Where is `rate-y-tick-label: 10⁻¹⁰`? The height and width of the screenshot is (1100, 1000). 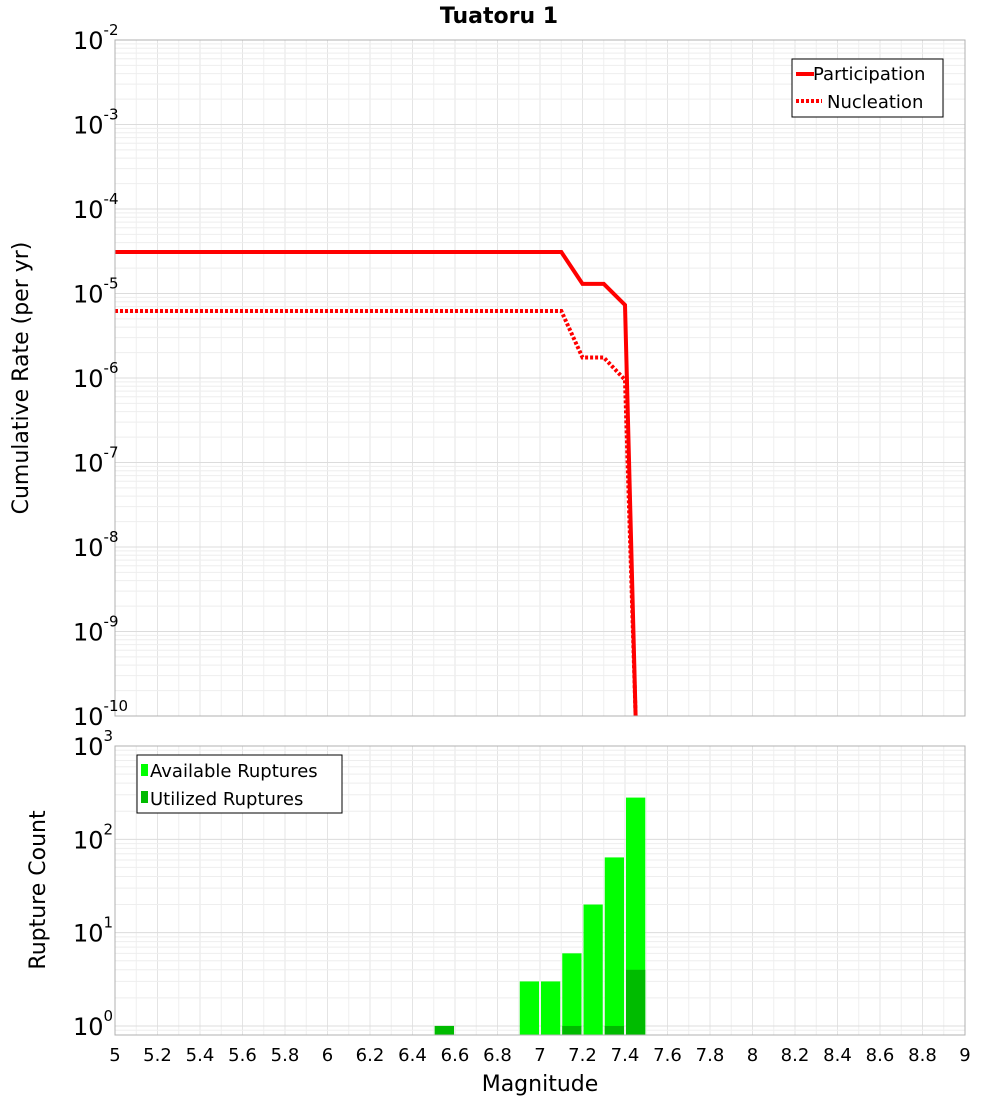 rate-y-tick-label: 10⁻¹⁰ is located at coordinates (100, 714).